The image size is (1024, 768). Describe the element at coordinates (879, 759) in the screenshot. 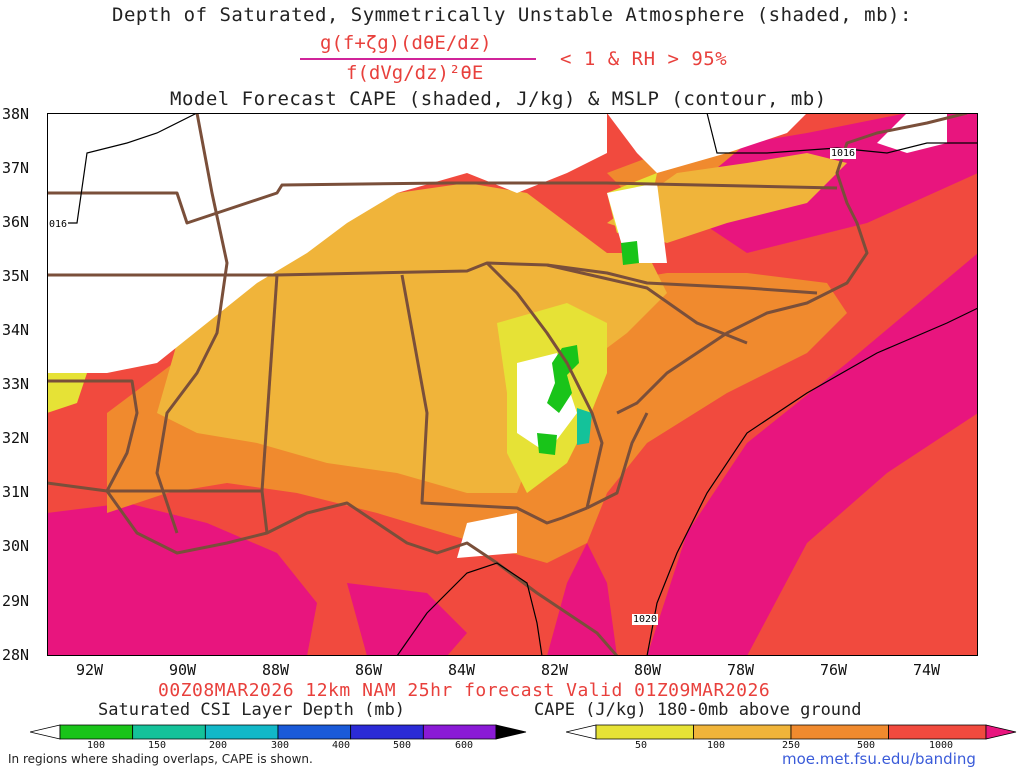

I see `source-url-link: moe.met.fsu.edu/banding` at that location.